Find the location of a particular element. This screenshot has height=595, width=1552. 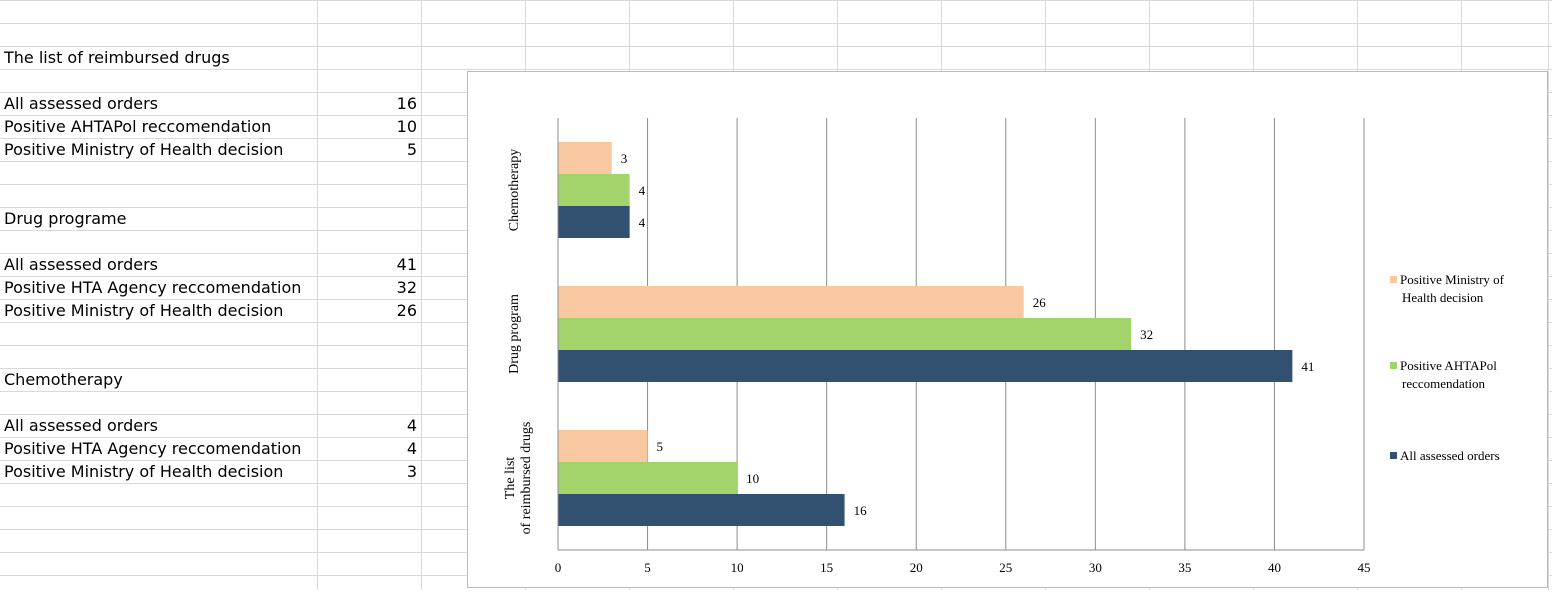

legend-label-line: reccomendation is located at coordinates (1444, 383).